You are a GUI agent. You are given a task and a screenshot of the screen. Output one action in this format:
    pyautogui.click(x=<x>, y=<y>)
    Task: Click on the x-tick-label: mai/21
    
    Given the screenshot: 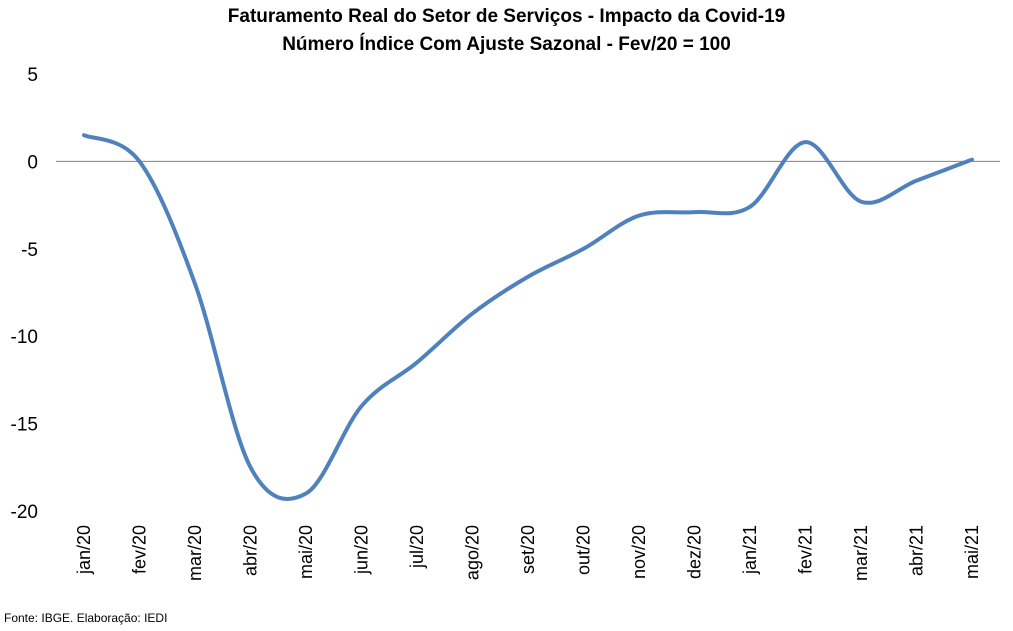 What is the action you would take?
    pyautogui.click(x=972, y=552)
    